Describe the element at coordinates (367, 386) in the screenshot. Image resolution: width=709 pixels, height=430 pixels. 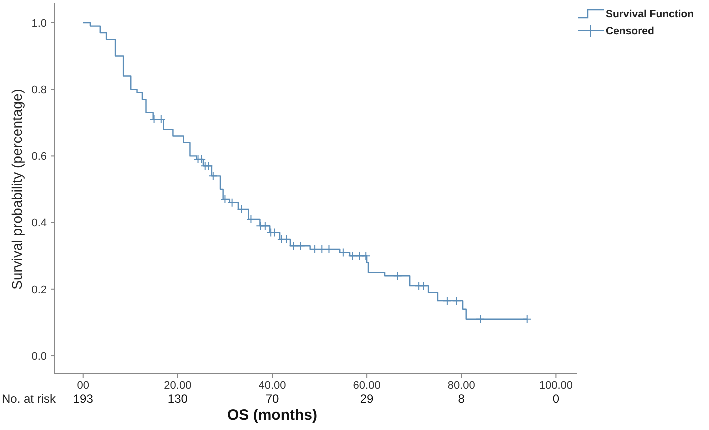
I see `x-tick-label: 60.00` at that location.